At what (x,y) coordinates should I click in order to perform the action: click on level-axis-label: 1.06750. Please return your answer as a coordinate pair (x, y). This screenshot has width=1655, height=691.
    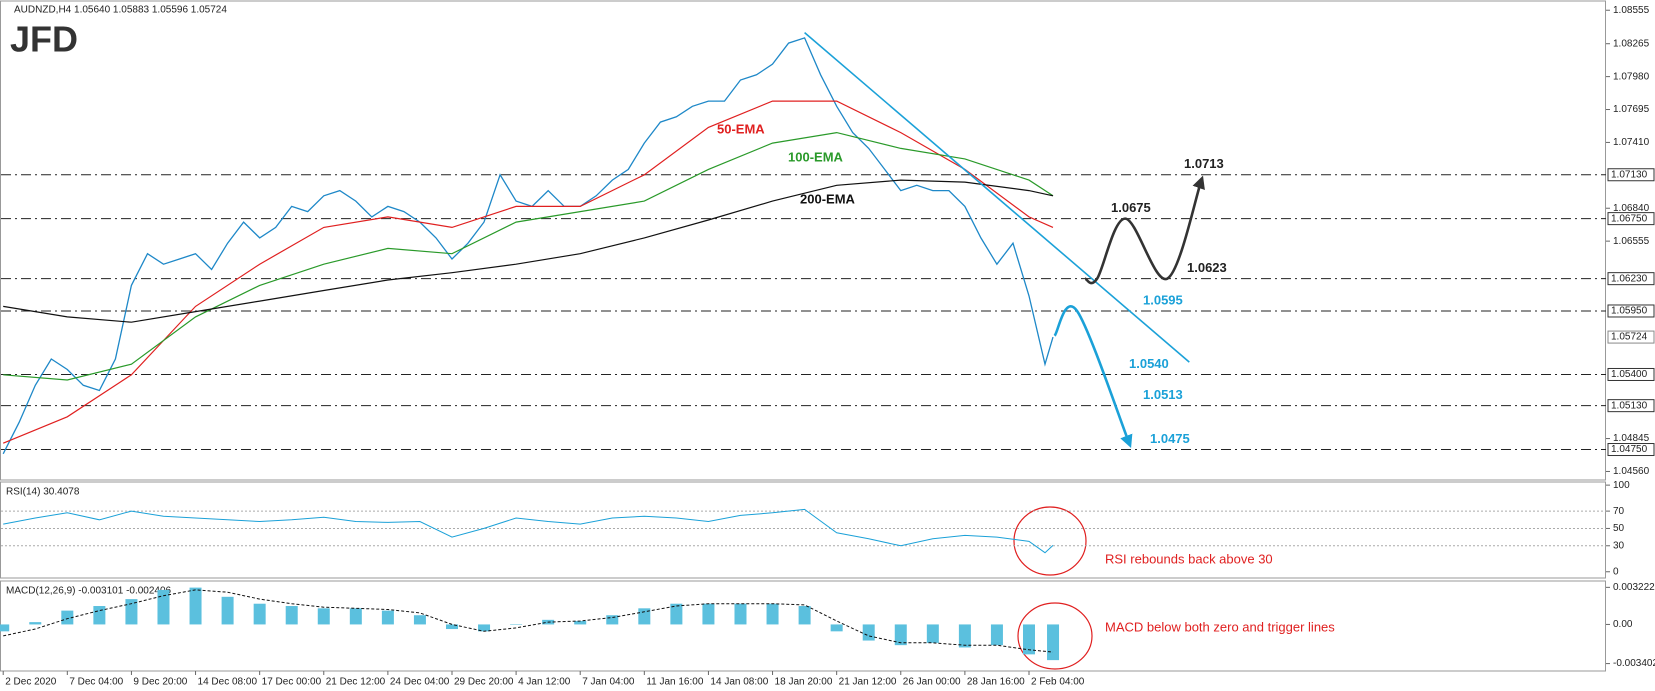
    Looking at the image, I should click on (1629, 218).